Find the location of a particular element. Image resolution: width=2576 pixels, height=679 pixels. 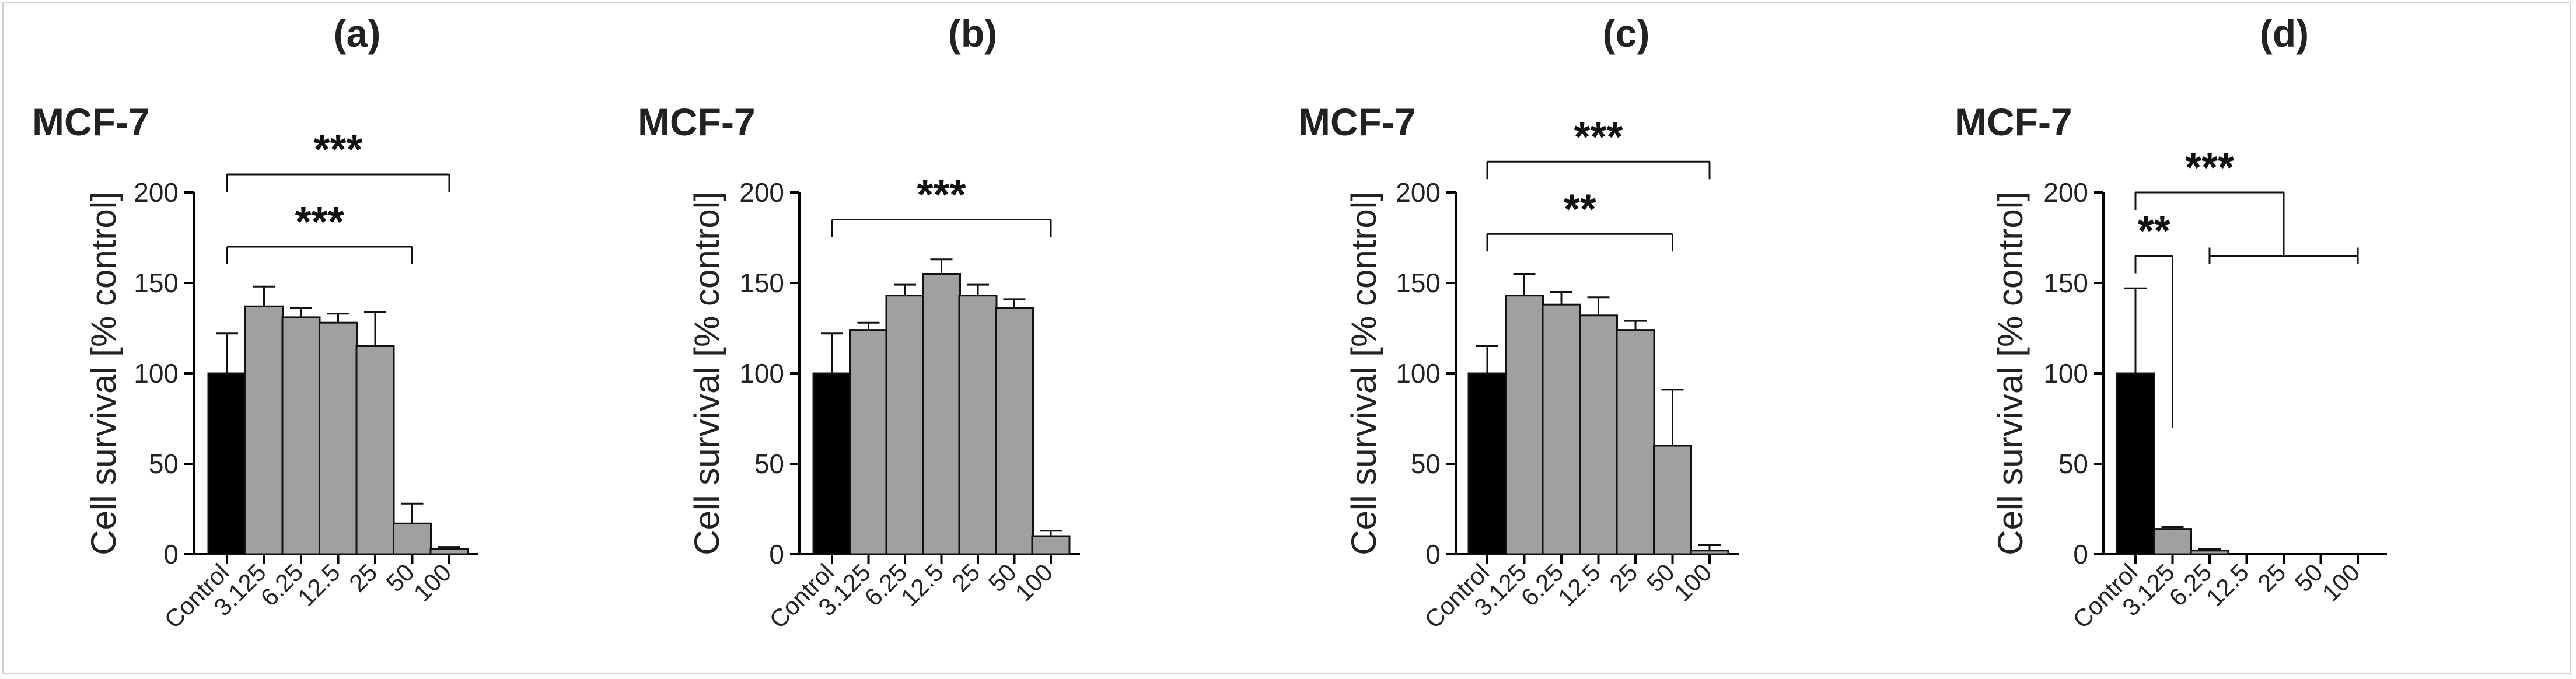

panel-label: (d) is located at coordinates (2284, 33).